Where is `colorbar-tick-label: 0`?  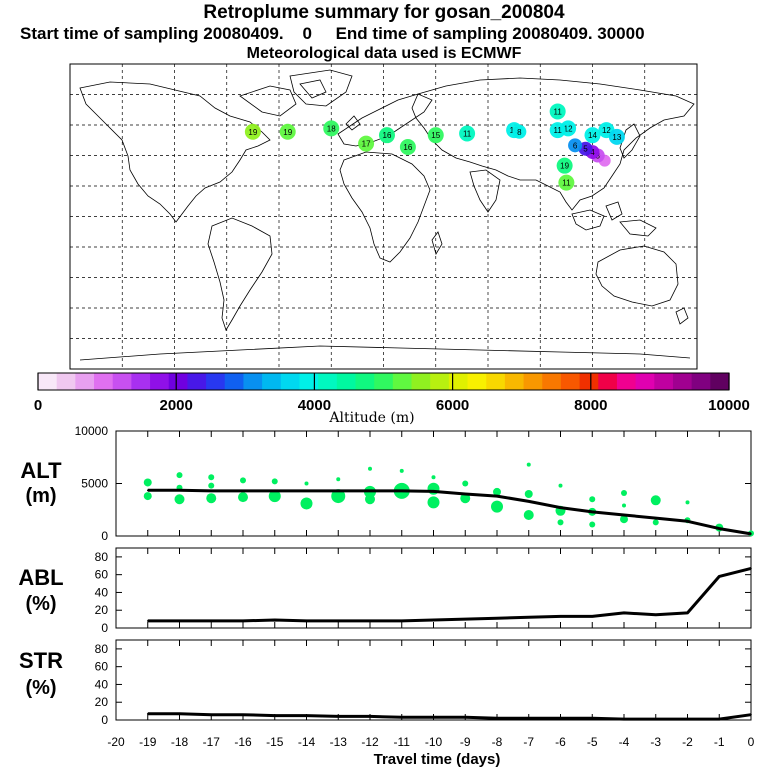 colorbar-tick-label: 0 is located at coordinates (38, 405).